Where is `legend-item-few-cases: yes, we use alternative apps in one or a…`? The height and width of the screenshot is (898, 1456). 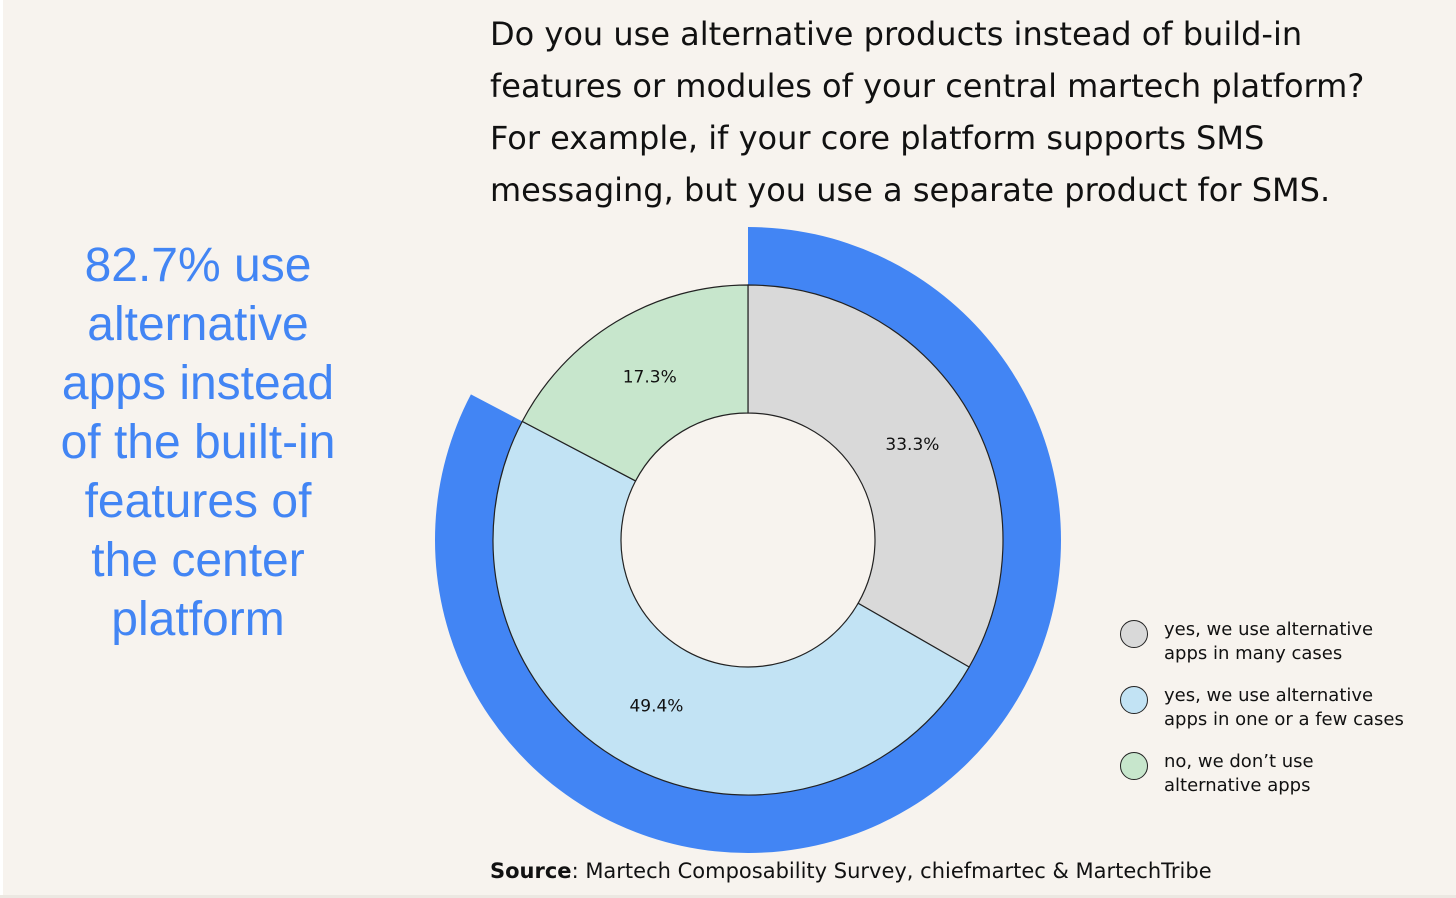 legend-item-few-cases: yes, we use alternative apps in one or a… is located at coordinates (1280, 717).